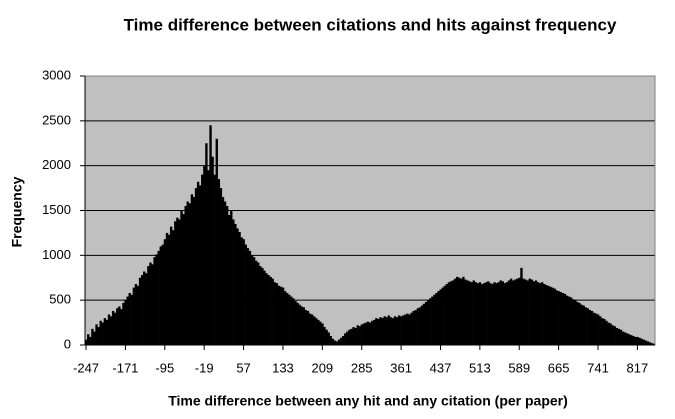 This screenshot has width=675, height=419. Describe the element at coordinates (480, 367) in the screenshot. I see `x-tick-label: 513` at that location.